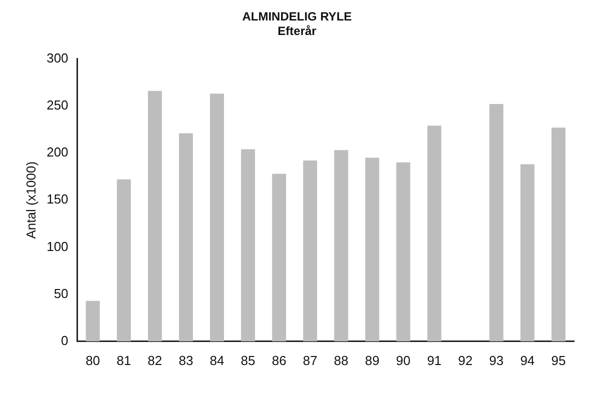  What do you see at coordinates (434, 360) in the screenshot?
I see `x-tick-label: 91` at bounding box center [434, 360].